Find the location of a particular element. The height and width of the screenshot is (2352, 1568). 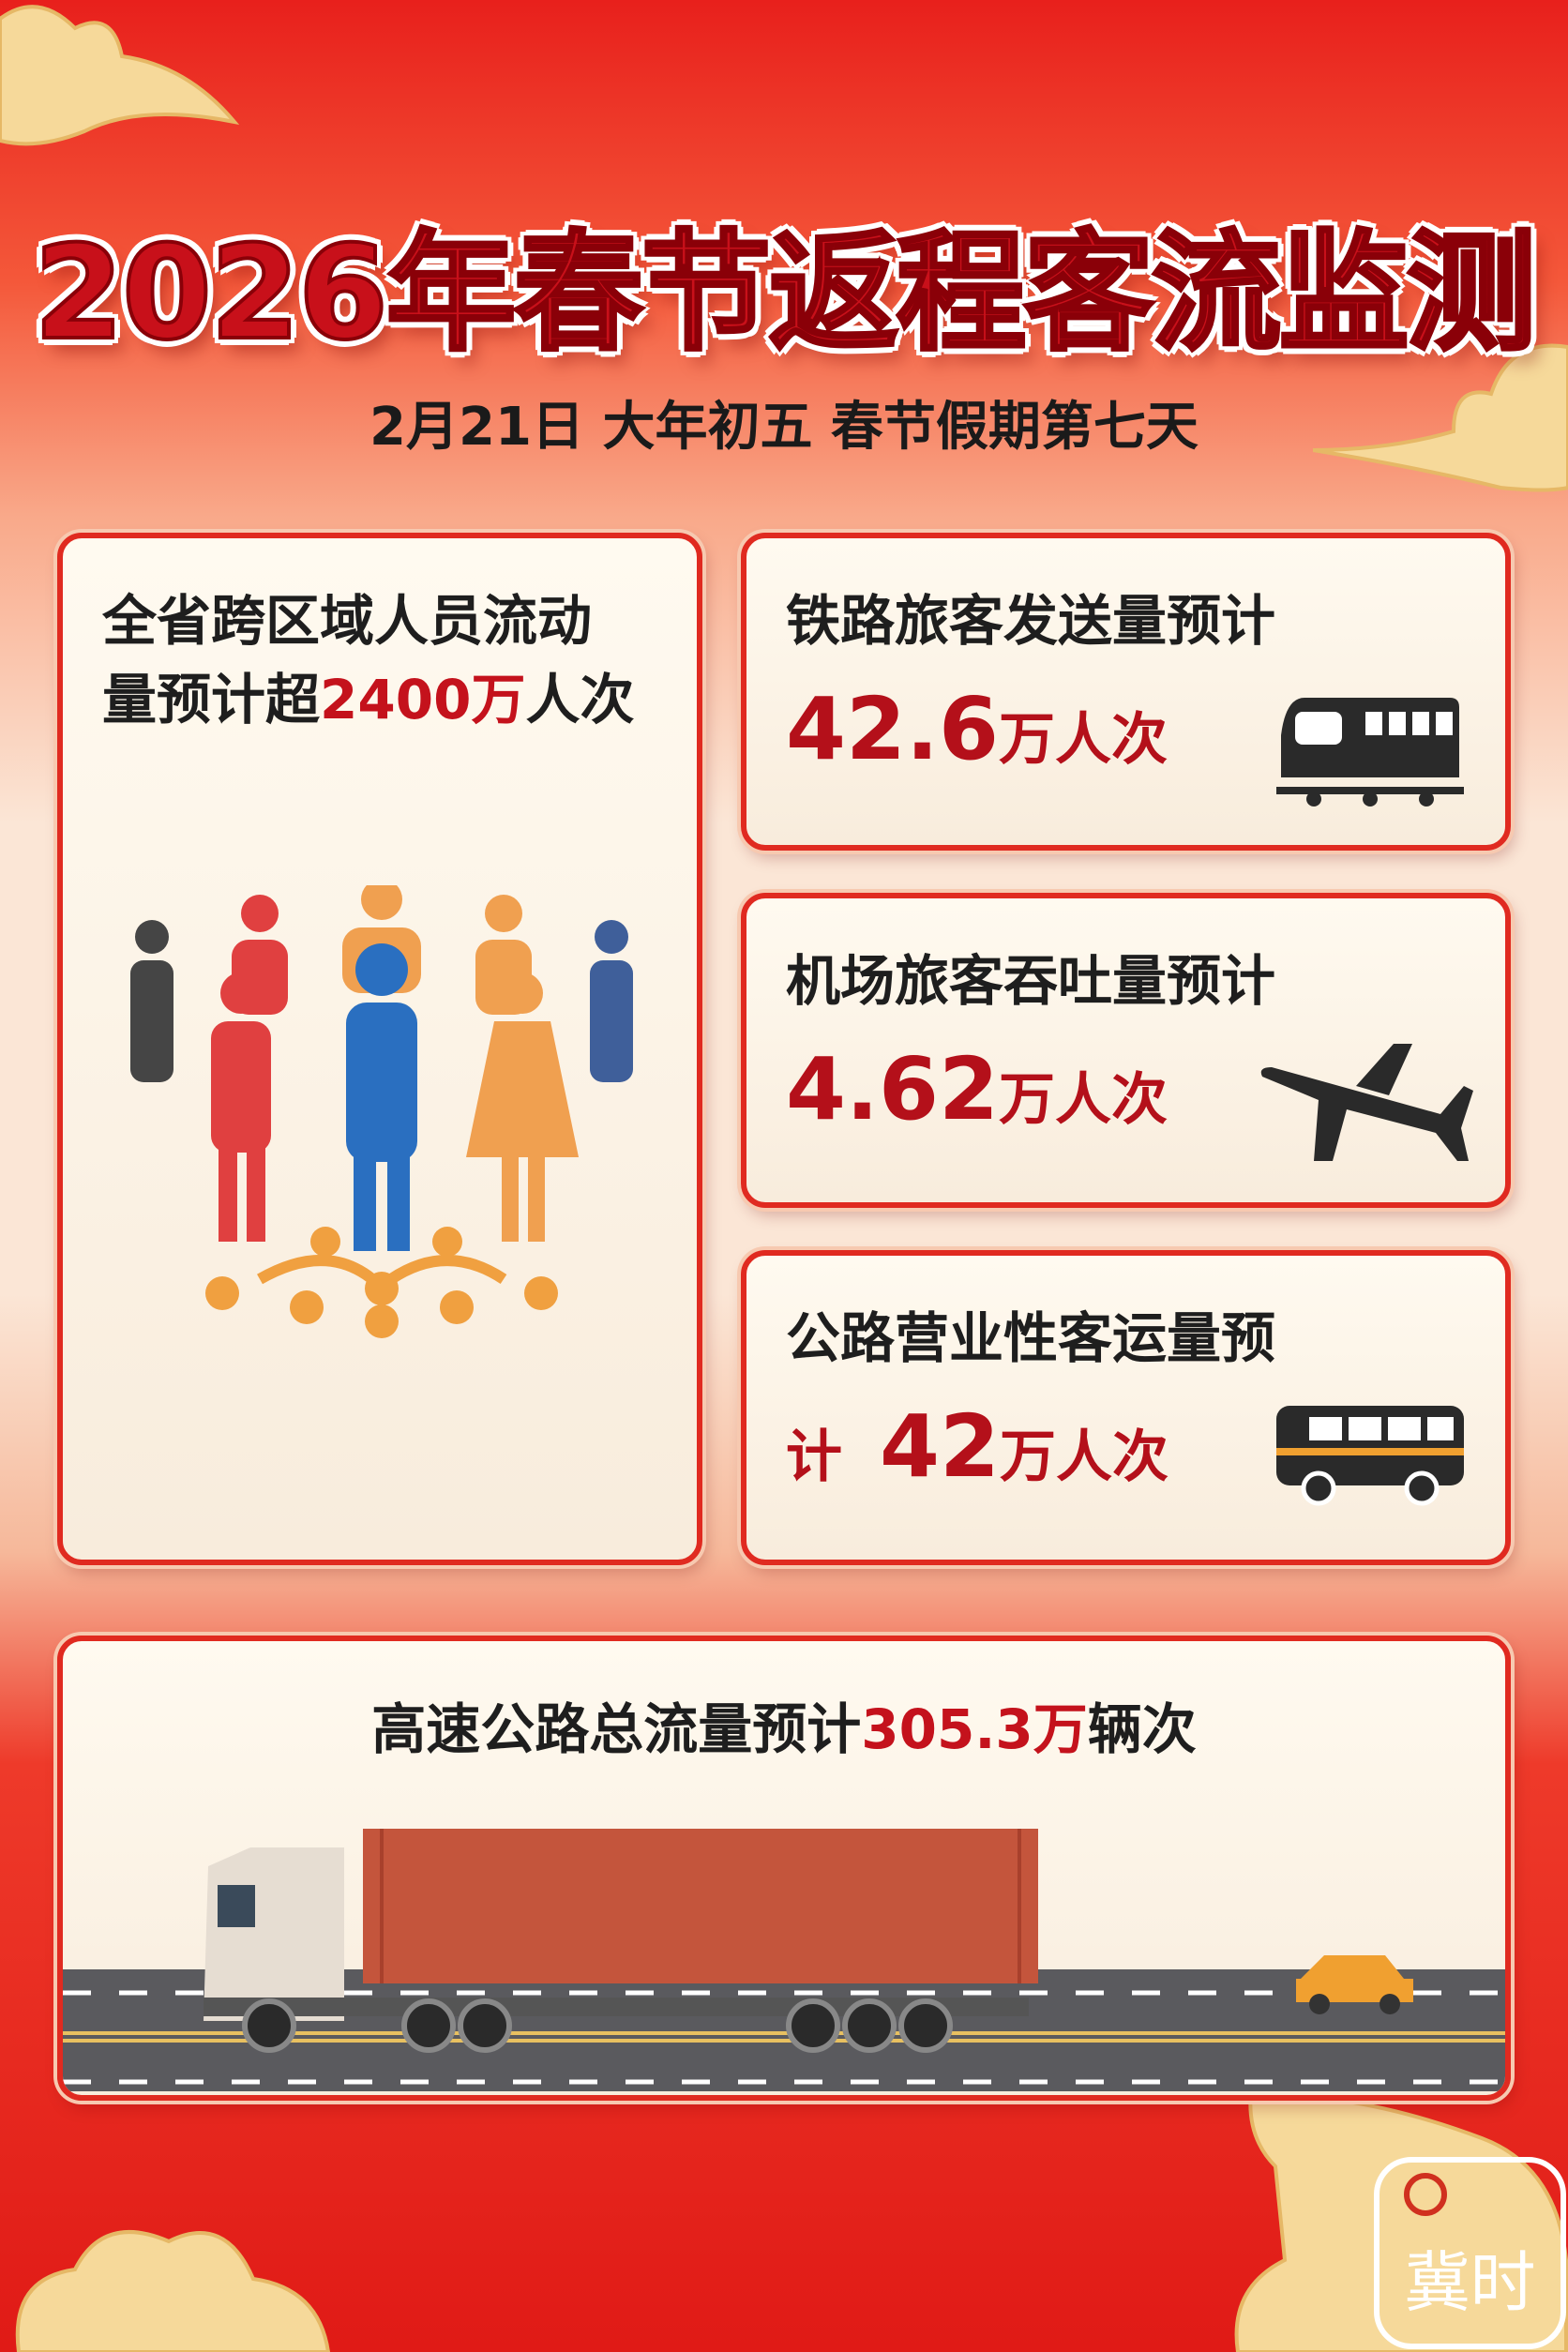

rail-unit: 万人次 is located at coordinates (1084, 740).